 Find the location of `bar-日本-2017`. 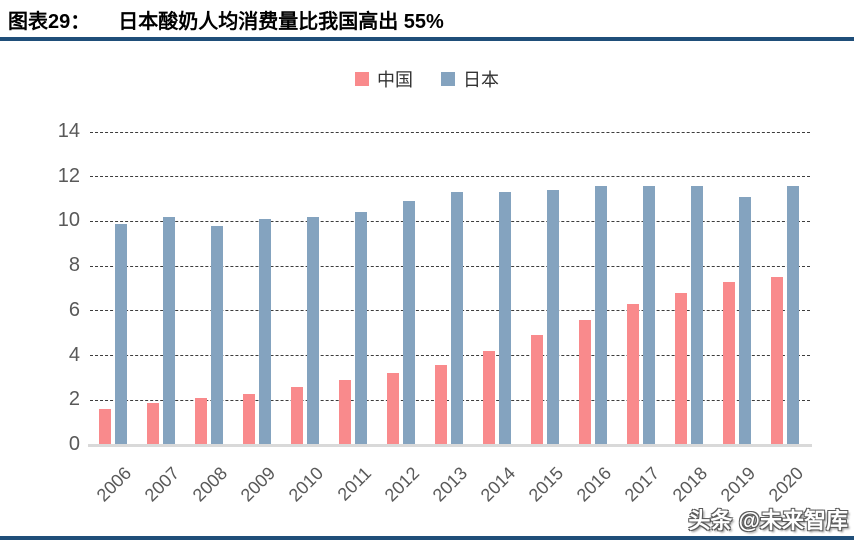

bar-日本-2017 is located at coordinates (649, 315).